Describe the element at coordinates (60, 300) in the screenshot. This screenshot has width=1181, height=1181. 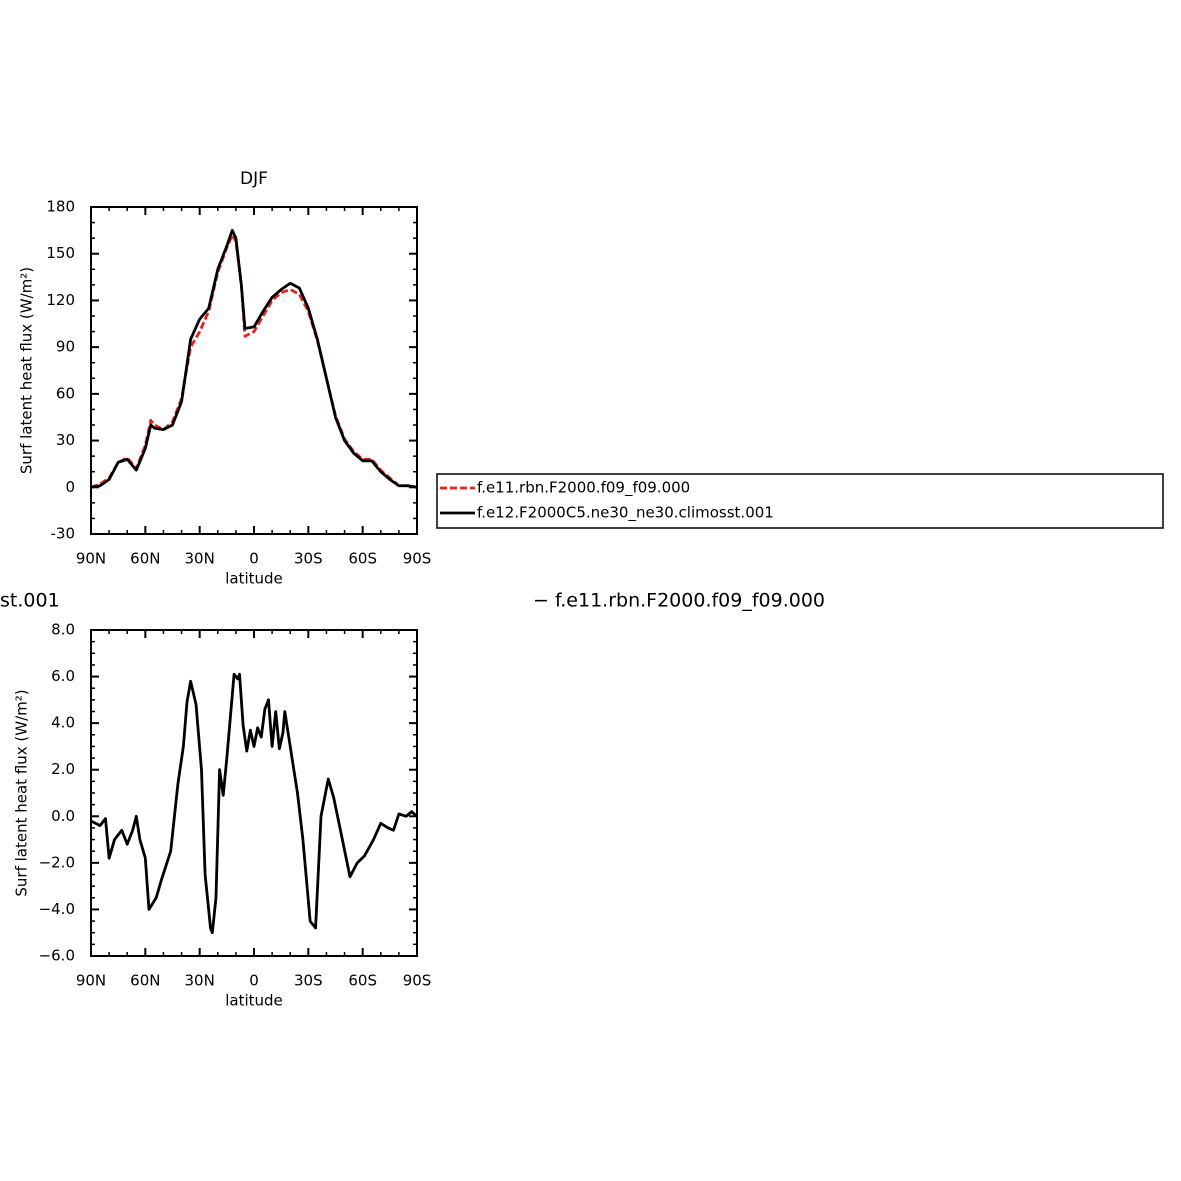
I see `y-tick-label: 120` at that location.